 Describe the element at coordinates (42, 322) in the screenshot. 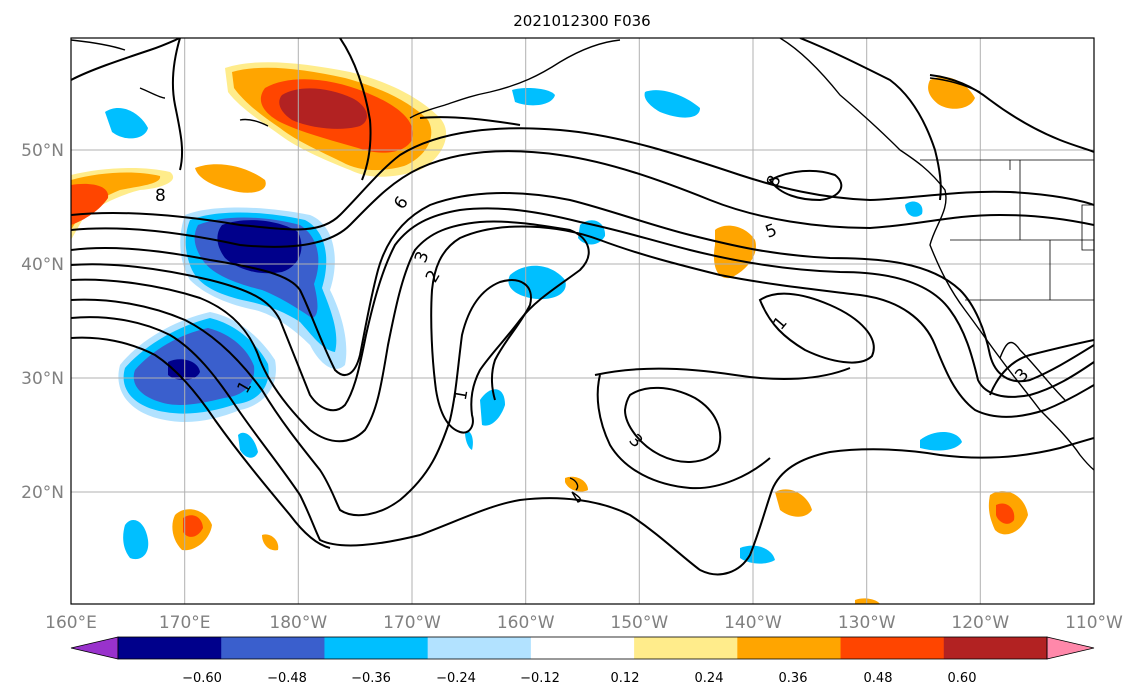

I see `latitude-tick-labels: 50°N 40°N 30°N 20°N` at that location.